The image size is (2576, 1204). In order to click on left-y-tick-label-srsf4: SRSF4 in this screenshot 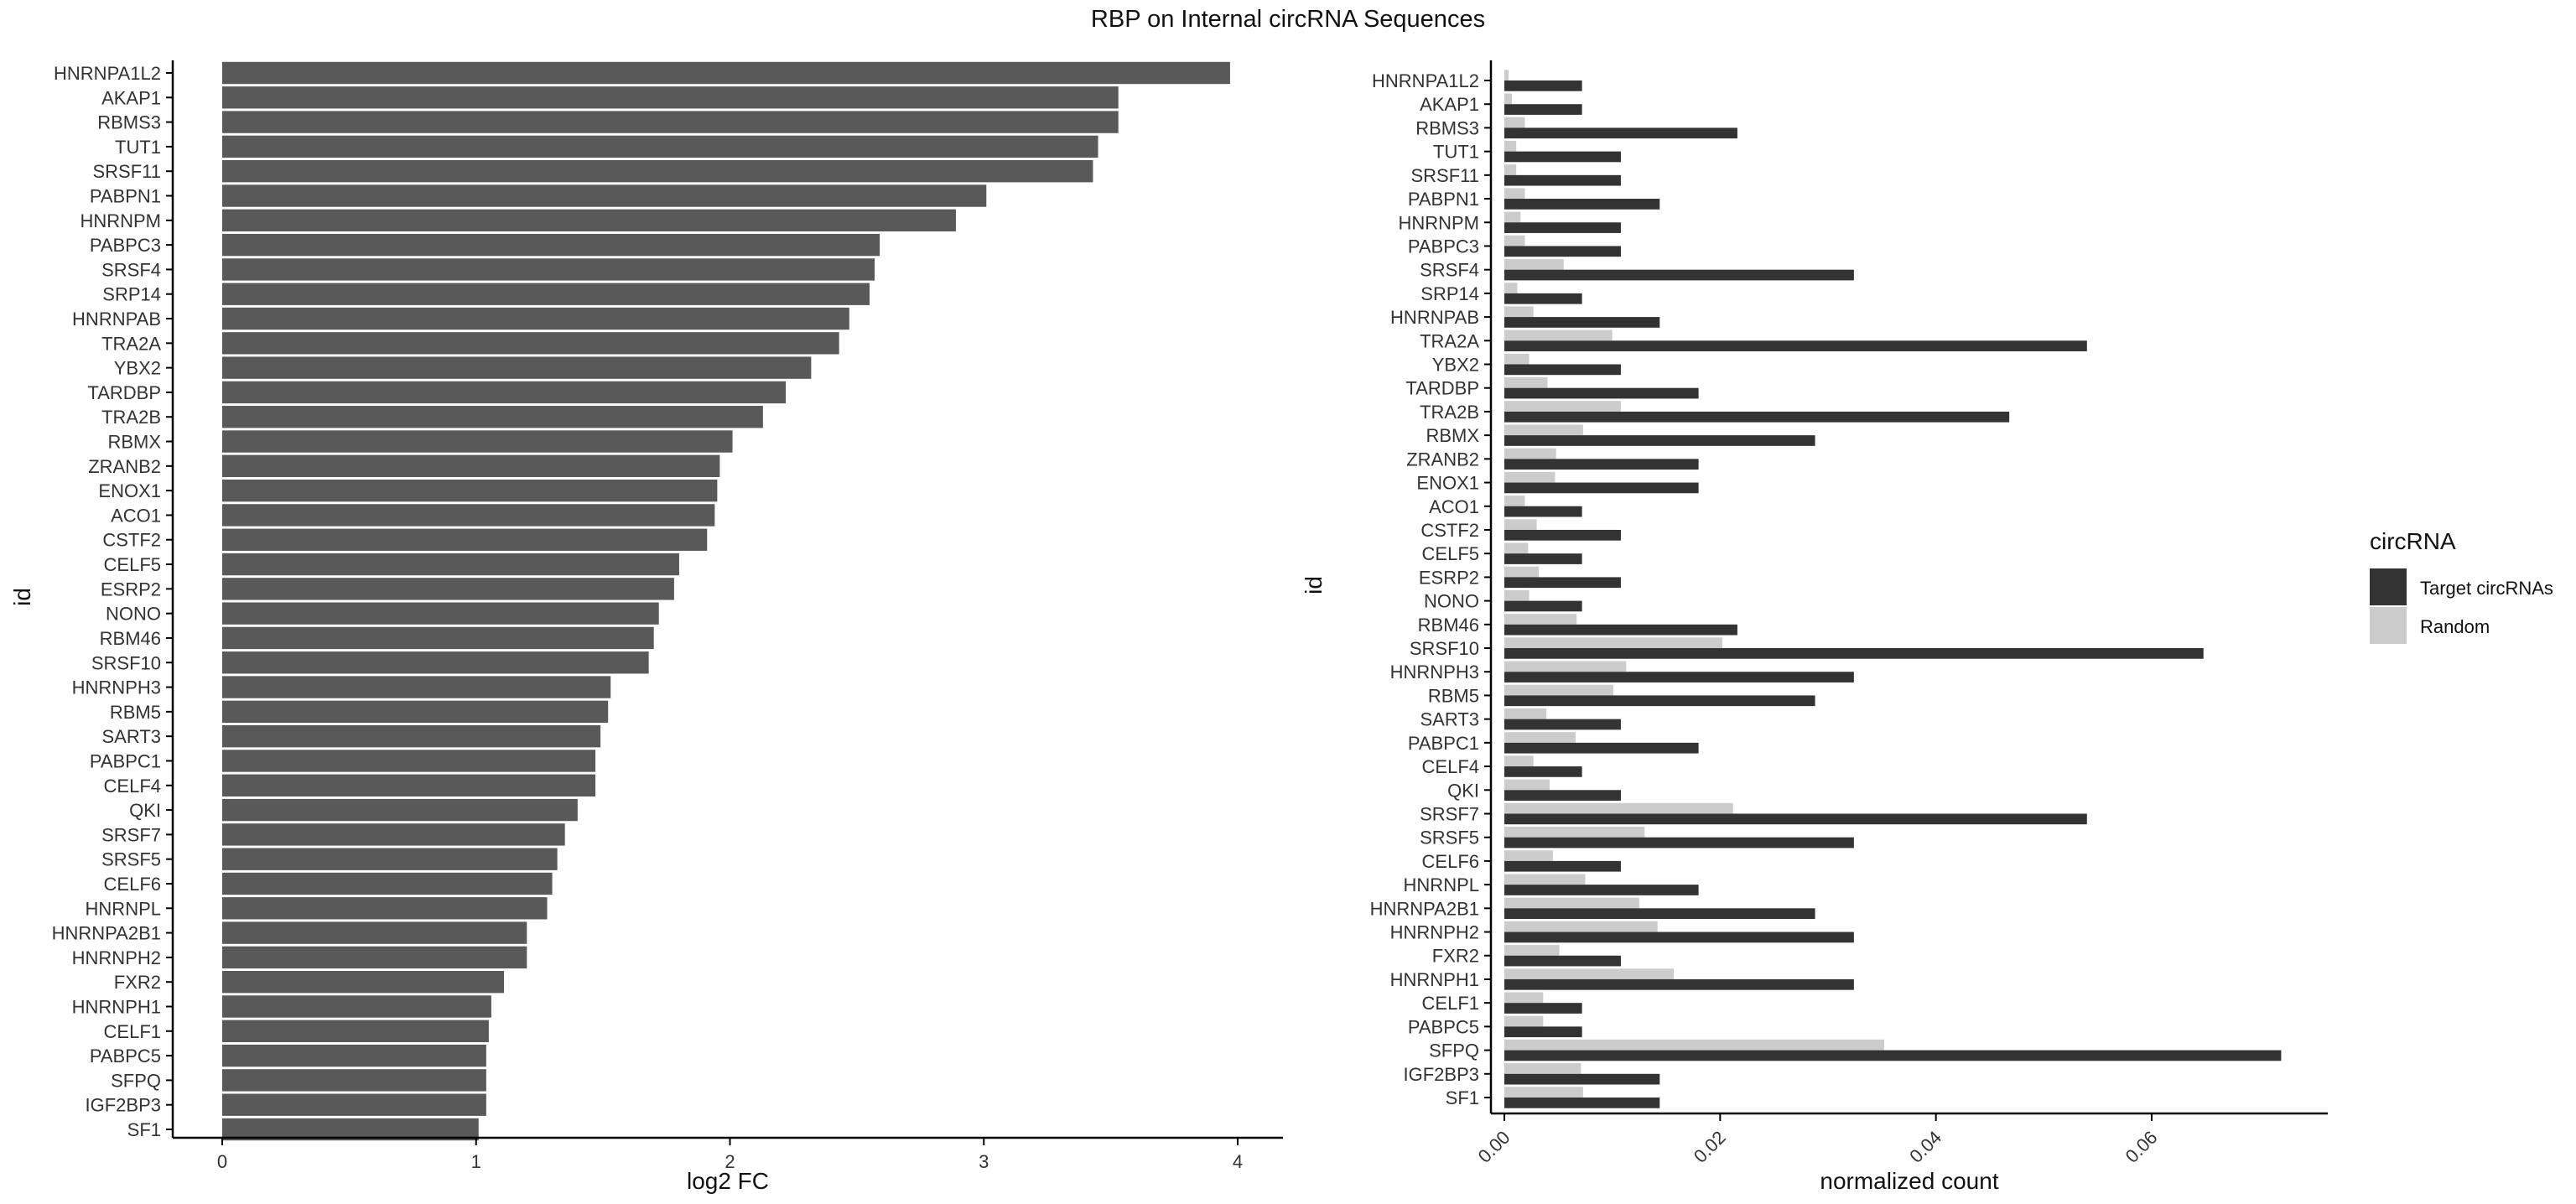, I will do `click(131, 269)`.